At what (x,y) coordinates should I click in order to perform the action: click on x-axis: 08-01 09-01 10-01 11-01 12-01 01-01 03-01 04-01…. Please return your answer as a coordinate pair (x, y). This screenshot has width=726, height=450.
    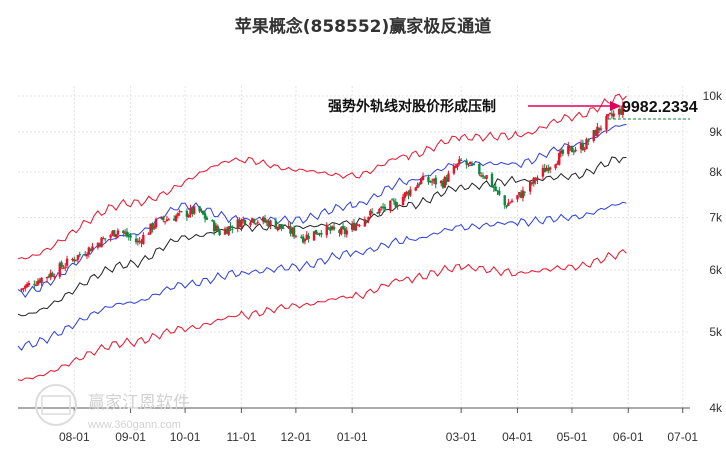
    Looking at the image, I should click on (358, 425).